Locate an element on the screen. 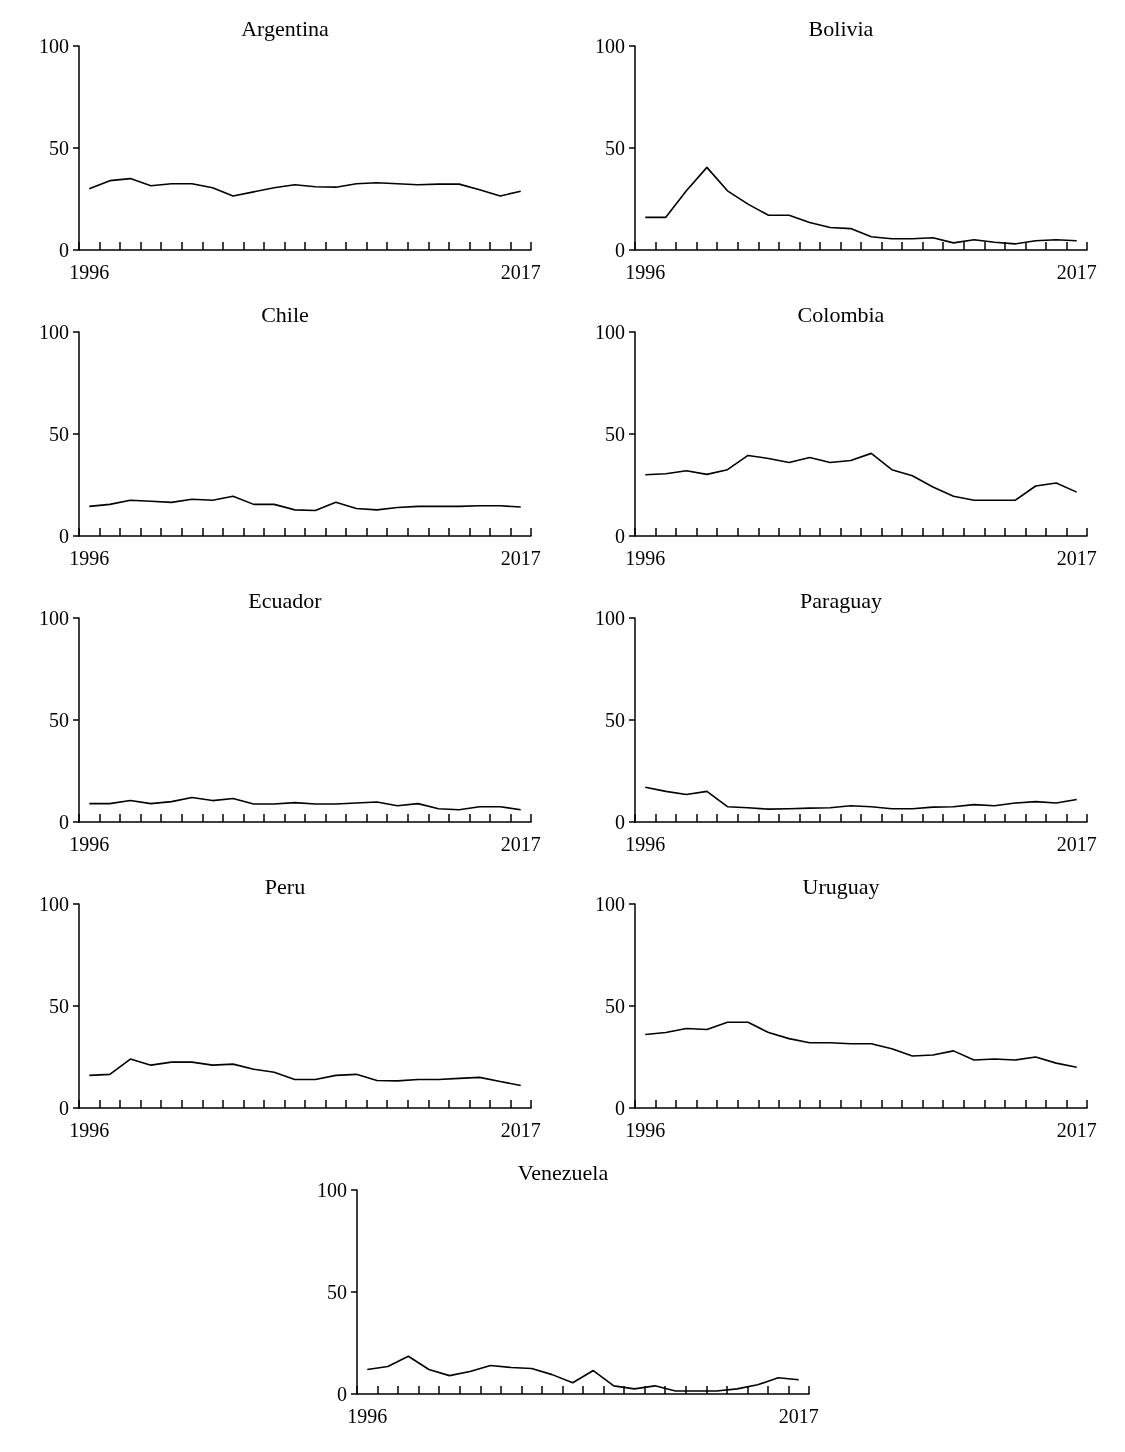 The image size is (1125, 1452). chart-title: Ecuador is located at coordinates (284, 600).